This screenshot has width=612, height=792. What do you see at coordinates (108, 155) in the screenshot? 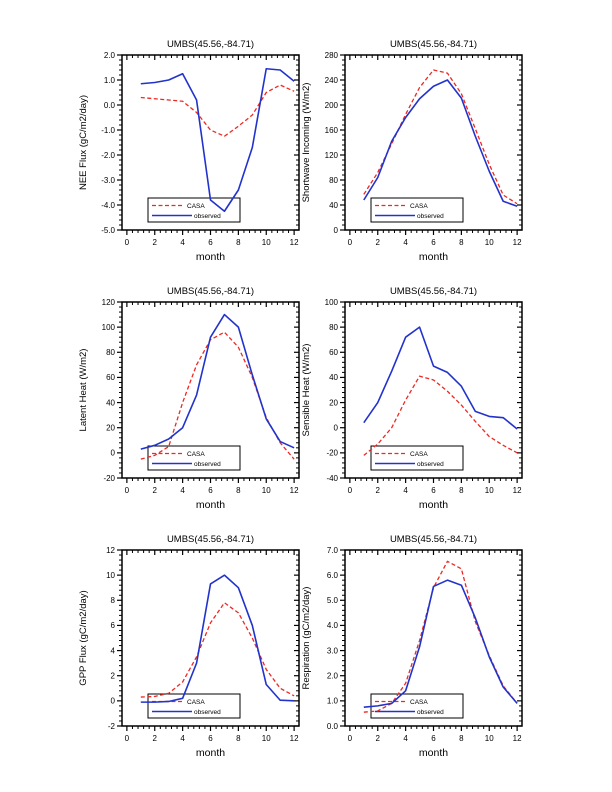
I see `y-tick-label: -2.0` at bounding box center [108, 155].